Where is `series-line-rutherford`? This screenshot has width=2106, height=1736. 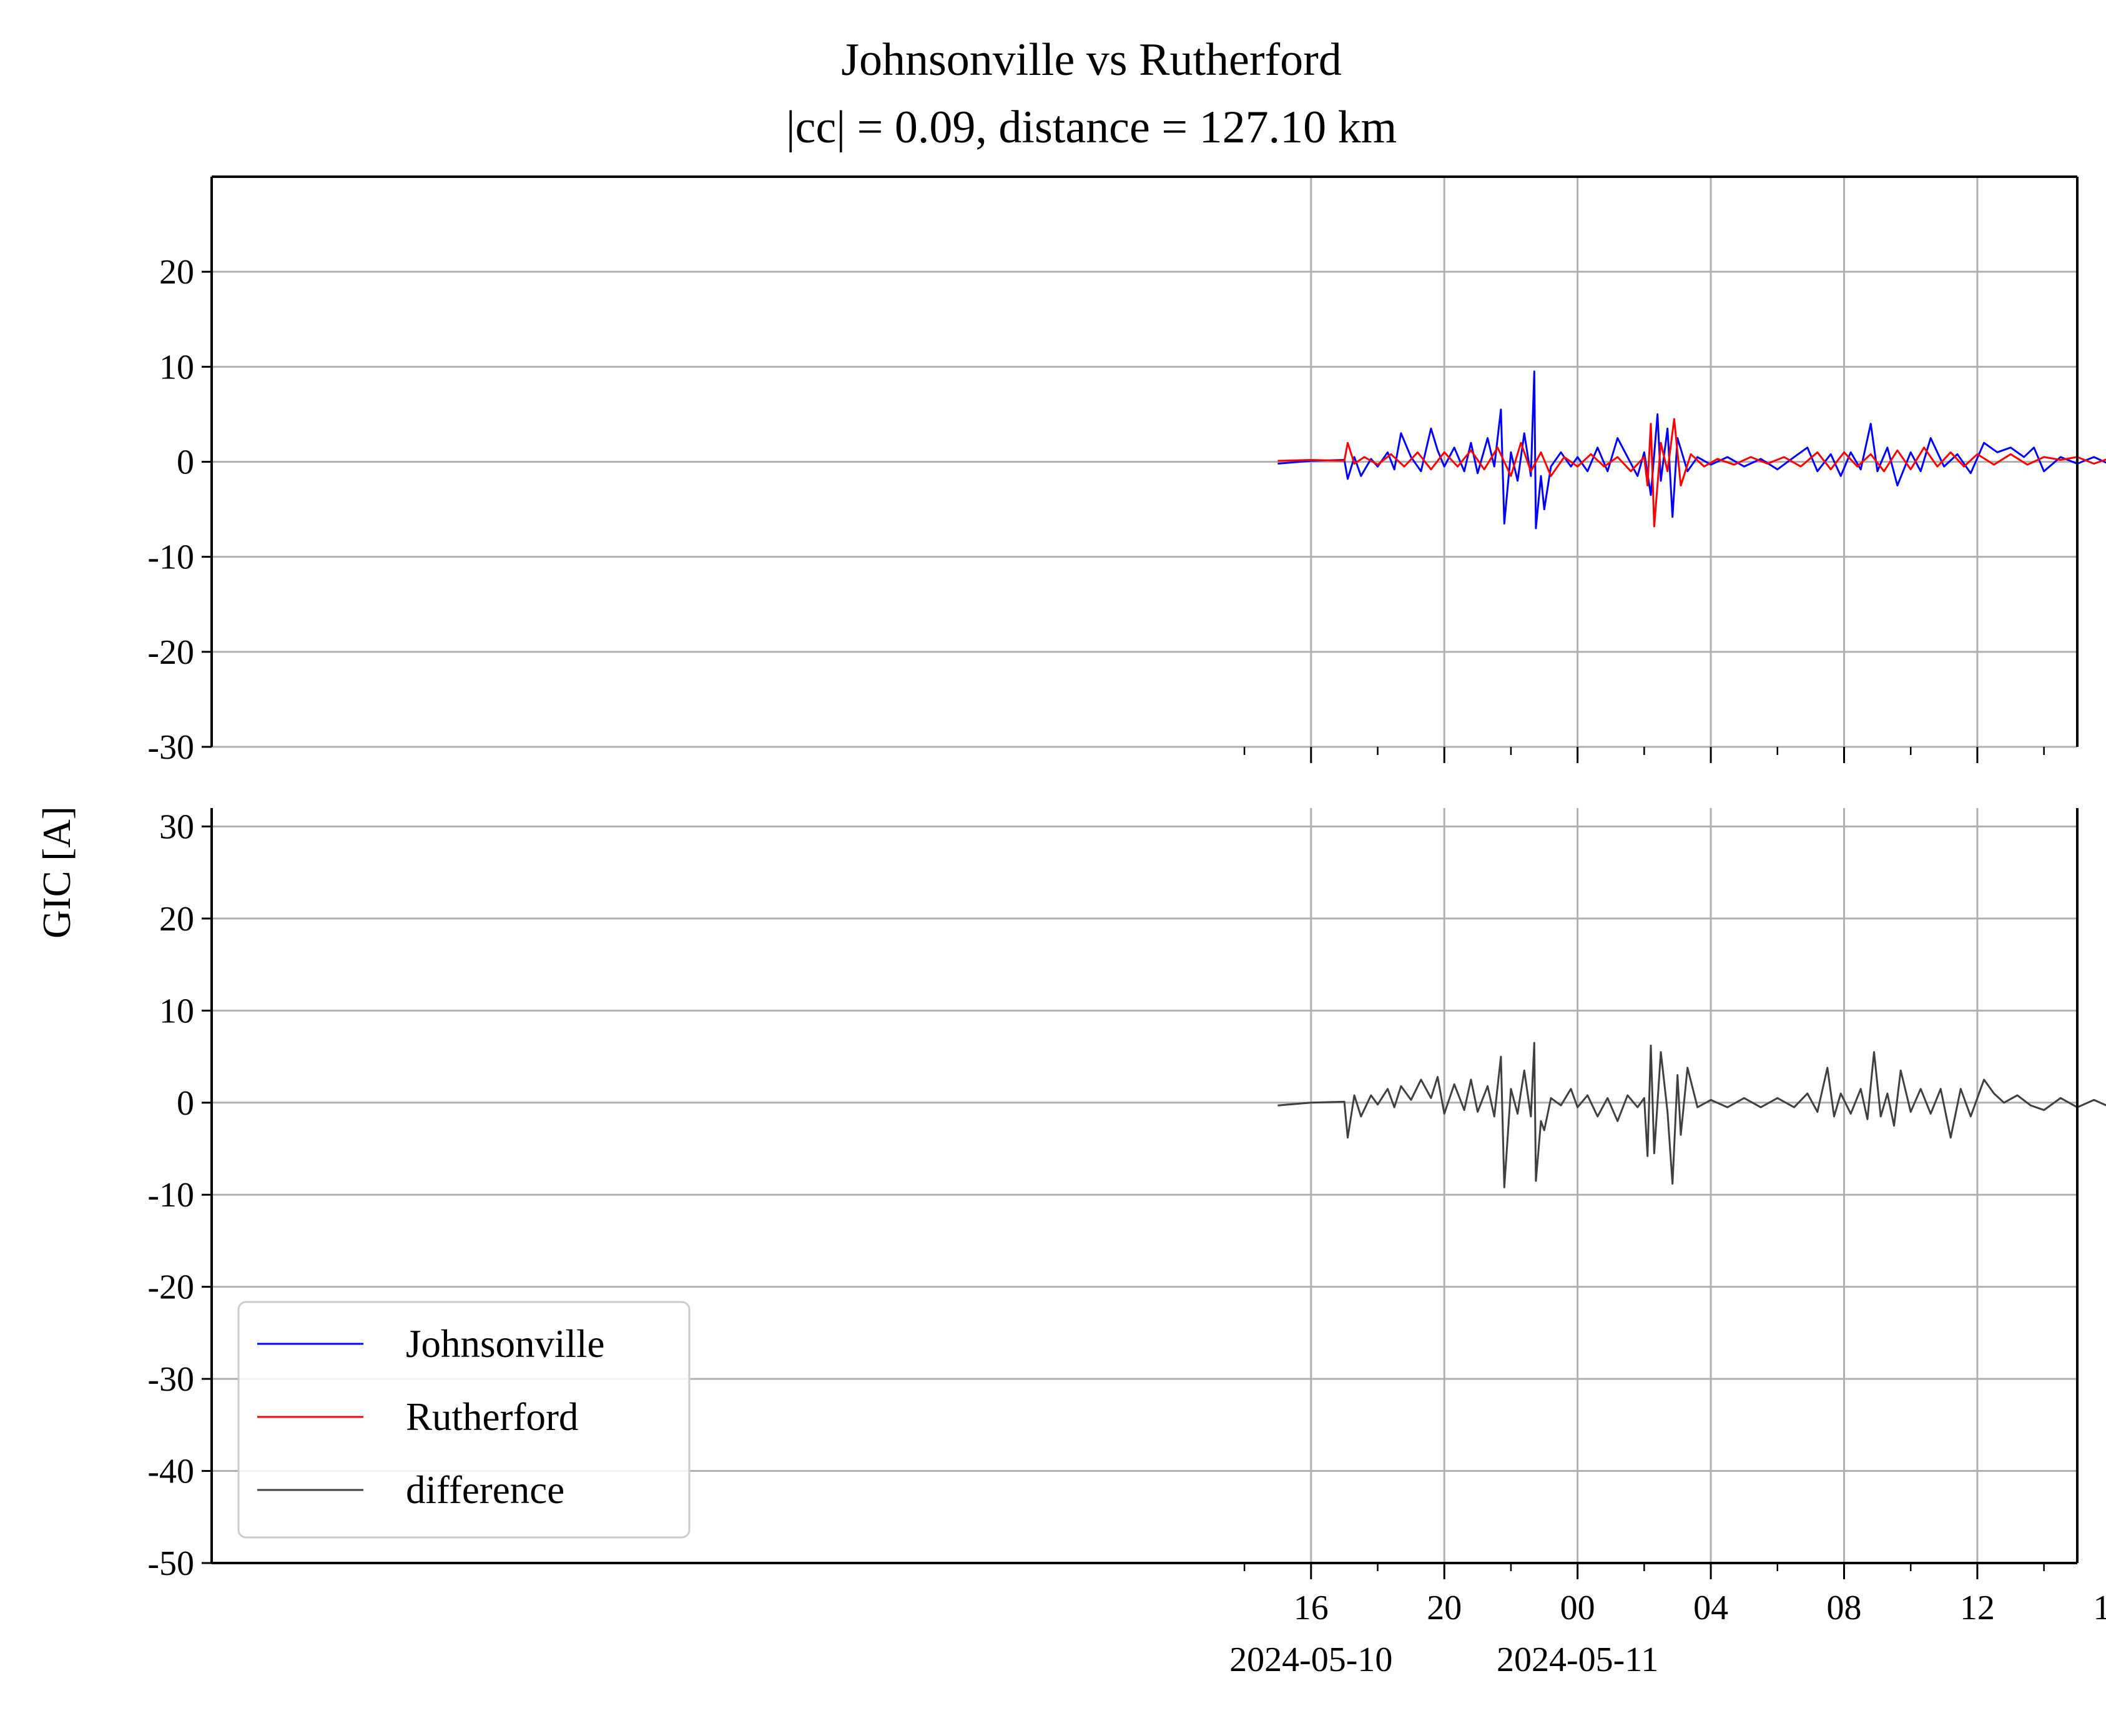
series-line-rutherford is located at coordinates (1691, 473).